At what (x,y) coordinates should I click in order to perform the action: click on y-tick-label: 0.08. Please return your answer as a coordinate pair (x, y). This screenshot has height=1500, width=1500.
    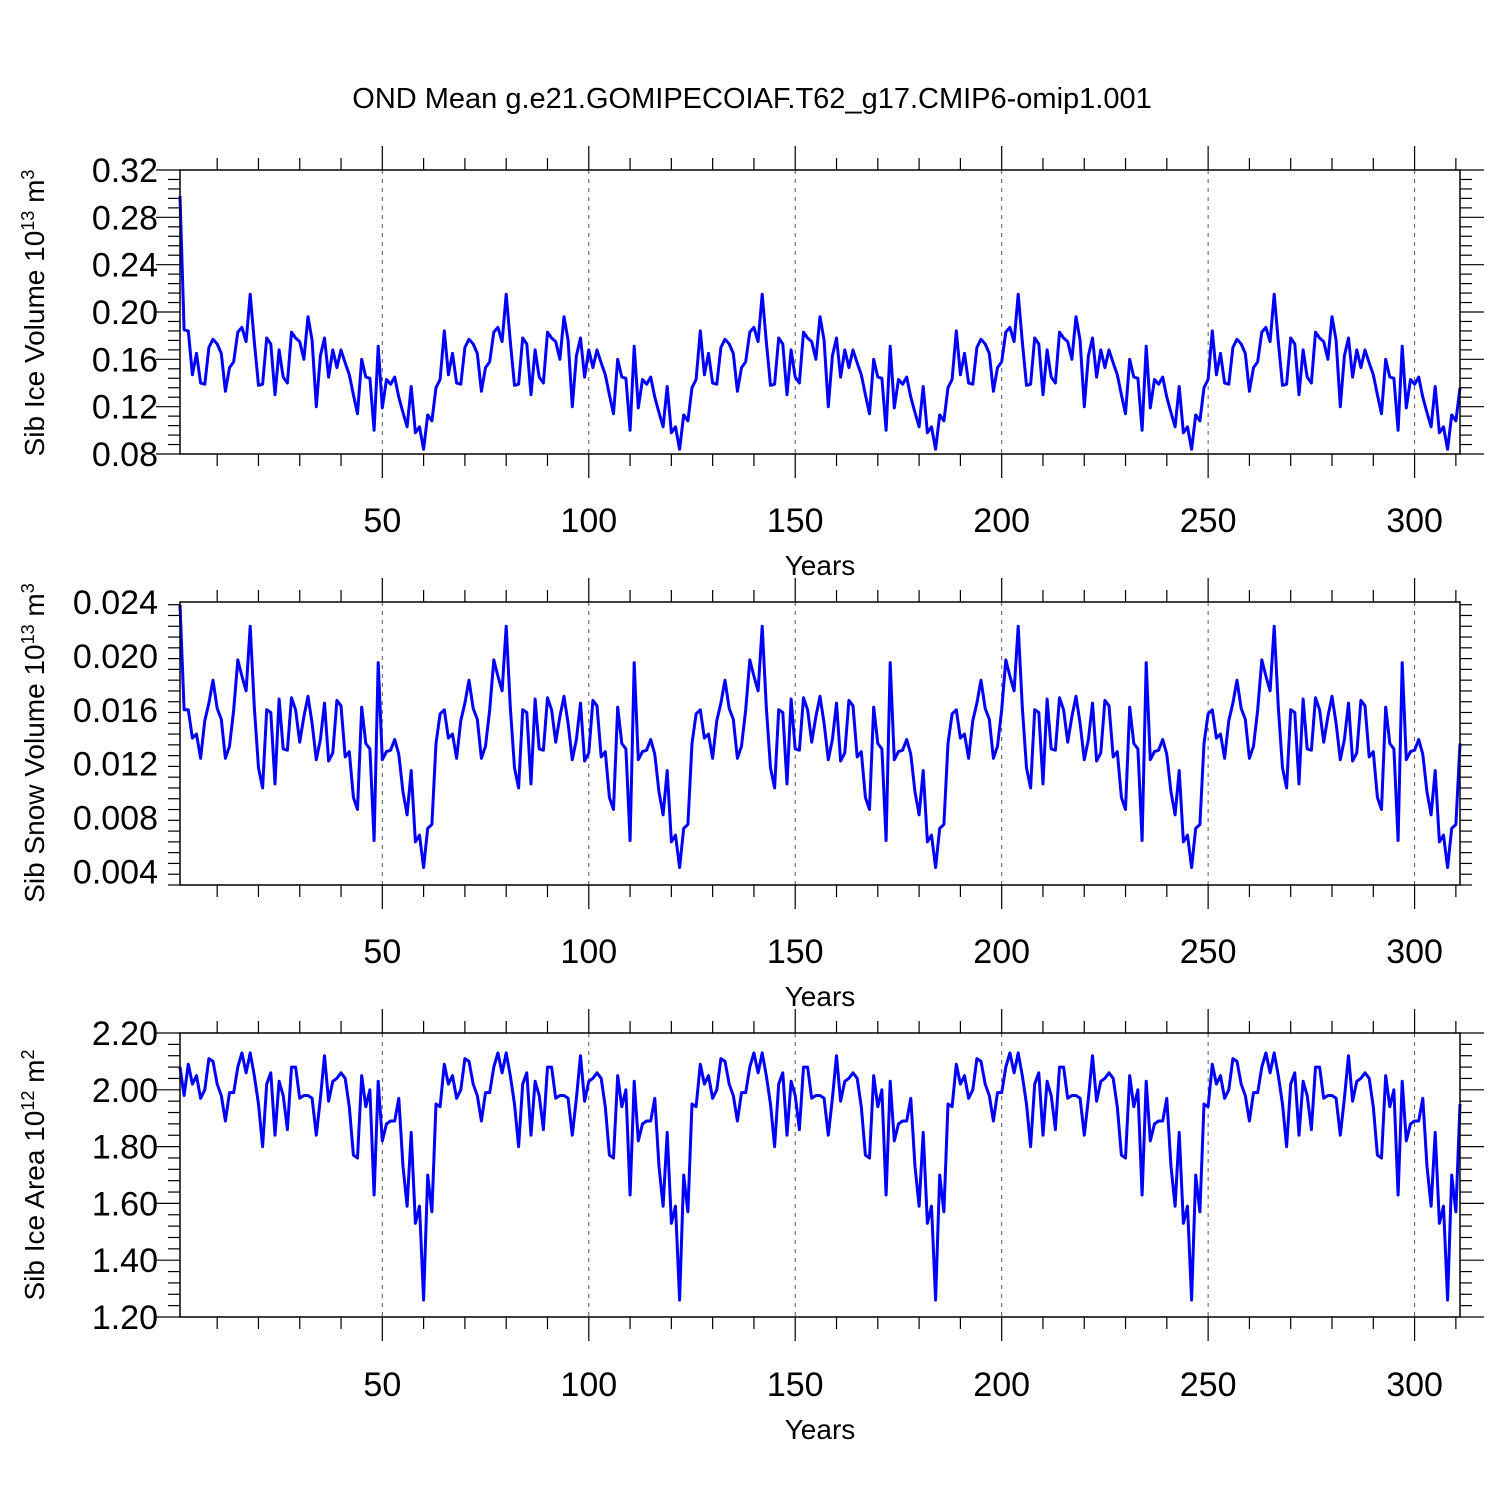
    Looking at the image, I should click on (125, 455).